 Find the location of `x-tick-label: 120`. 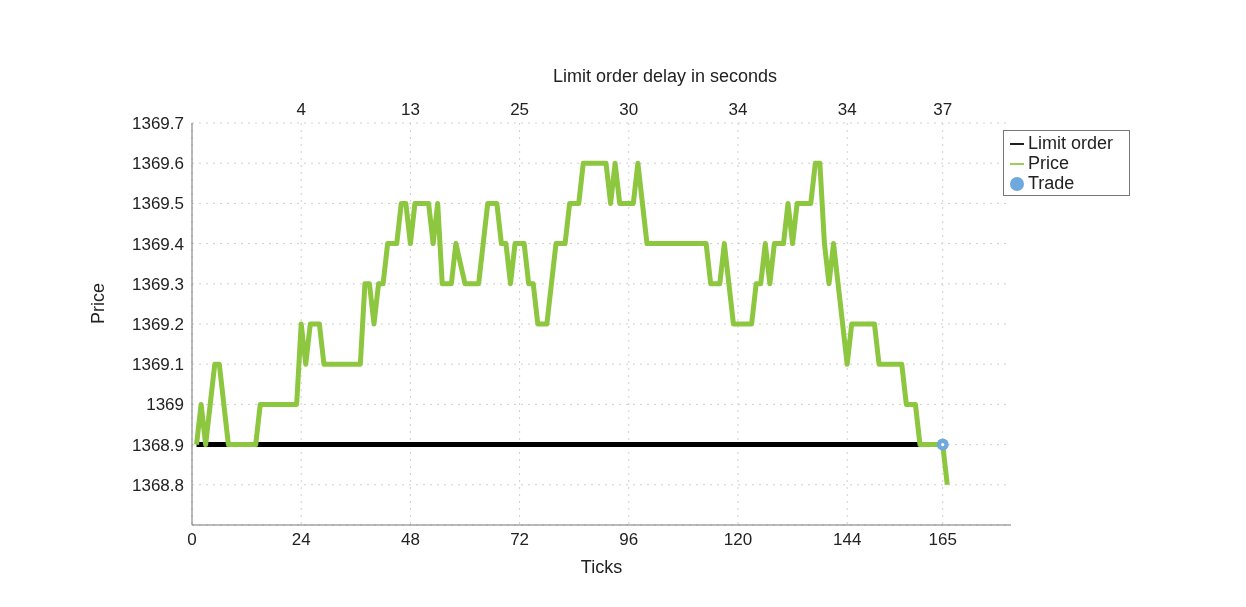

x-tick-label: 120 is located at coordinates (738, 540).